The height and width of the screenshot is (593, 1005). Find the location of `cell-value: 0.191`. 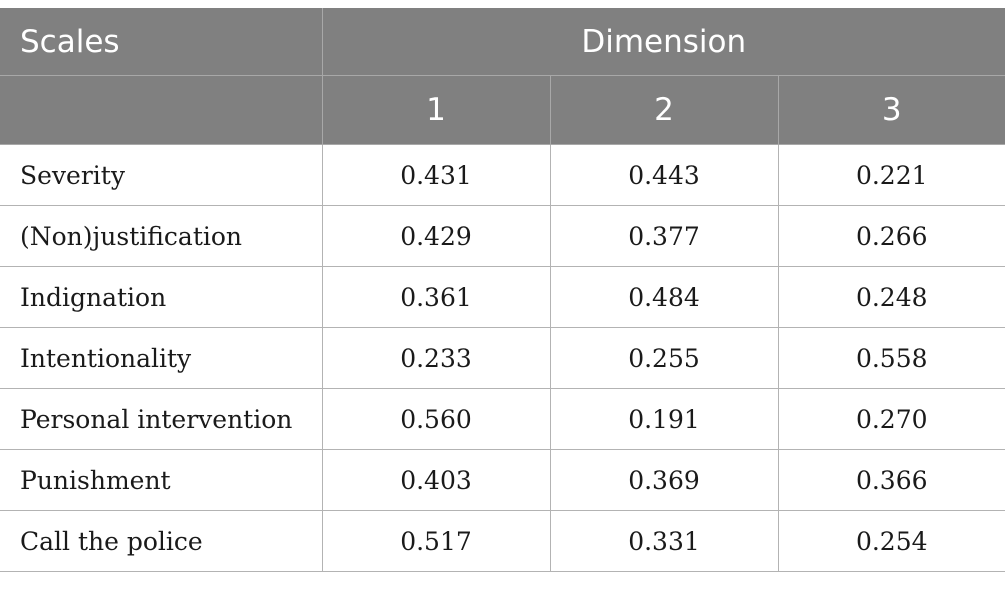

cell-value: 0.191 is located at coordinates (664, 419).